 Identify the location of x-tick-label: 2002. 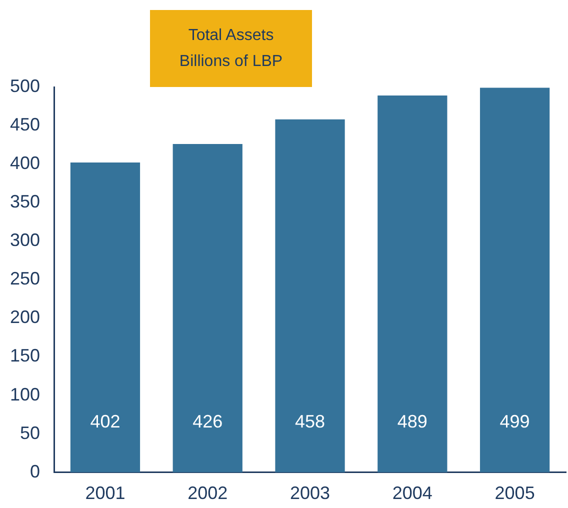
(208, 493).